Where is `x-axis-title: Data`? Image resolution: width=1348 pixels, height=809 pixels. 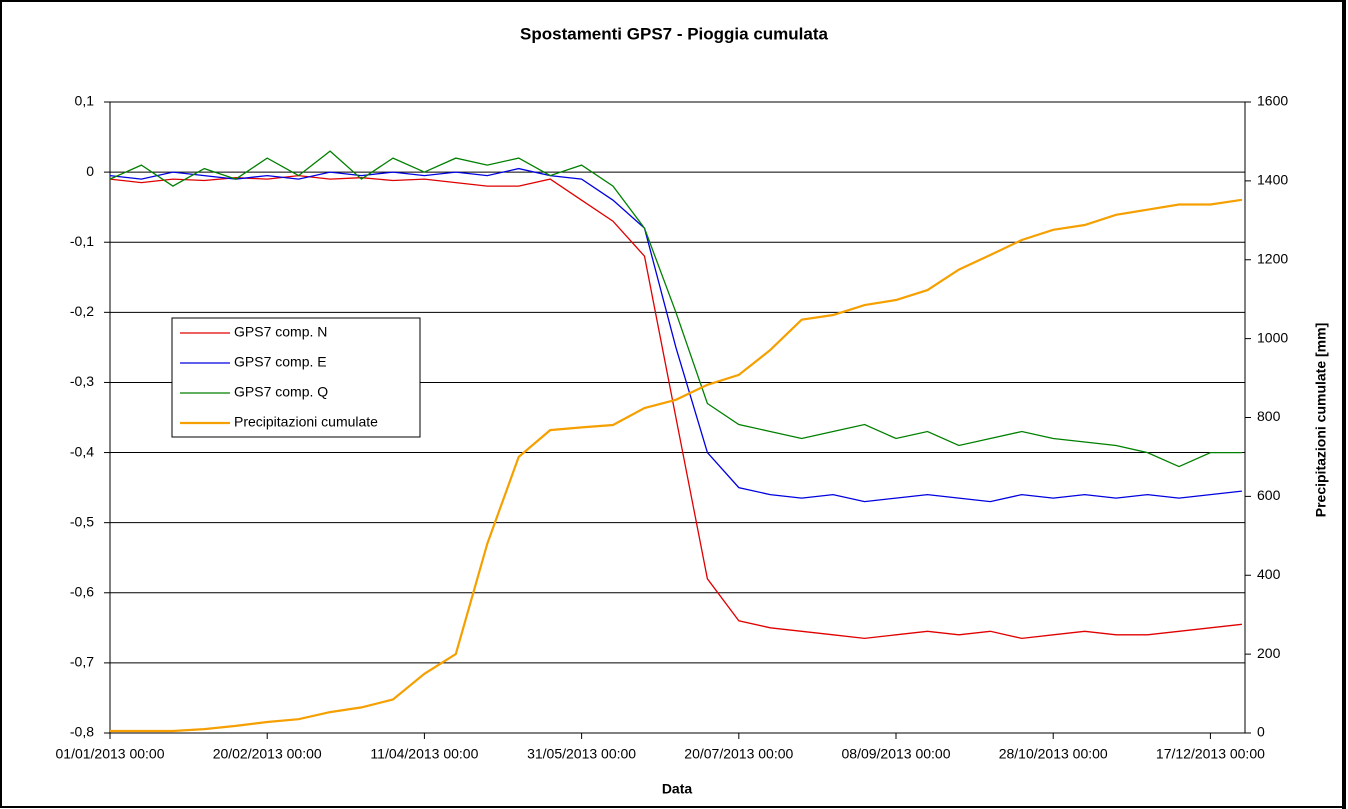 x-axis-title: Data is located at coordinates (677, 789).